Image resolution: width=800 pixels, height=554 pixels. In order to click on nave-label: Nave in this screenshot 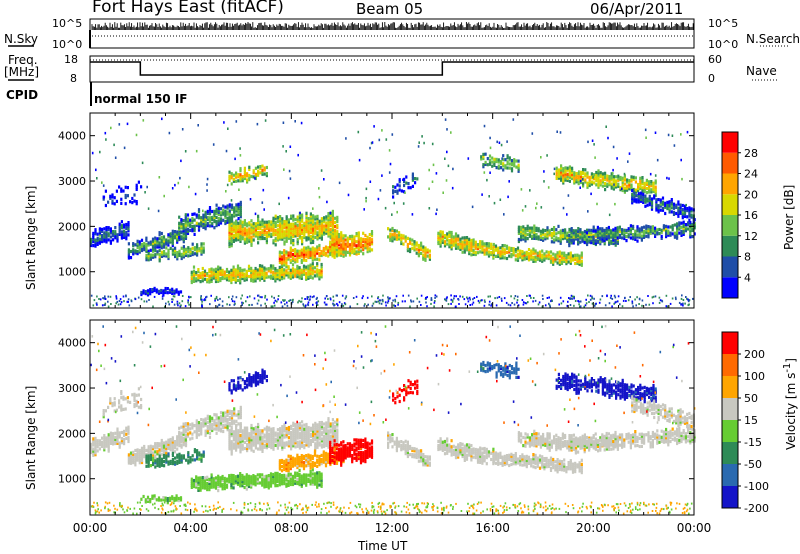, I will do `click(761, 71)`.